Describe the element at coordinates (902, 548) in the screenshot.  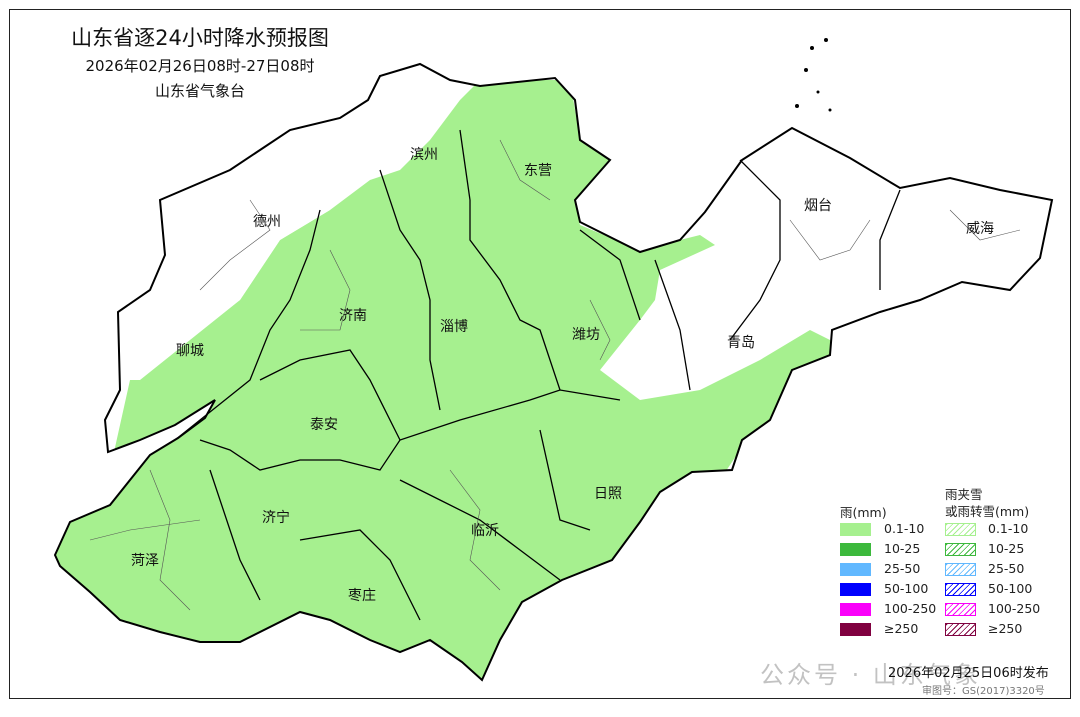
I see `legend-label-rain: 10-25` at that location.